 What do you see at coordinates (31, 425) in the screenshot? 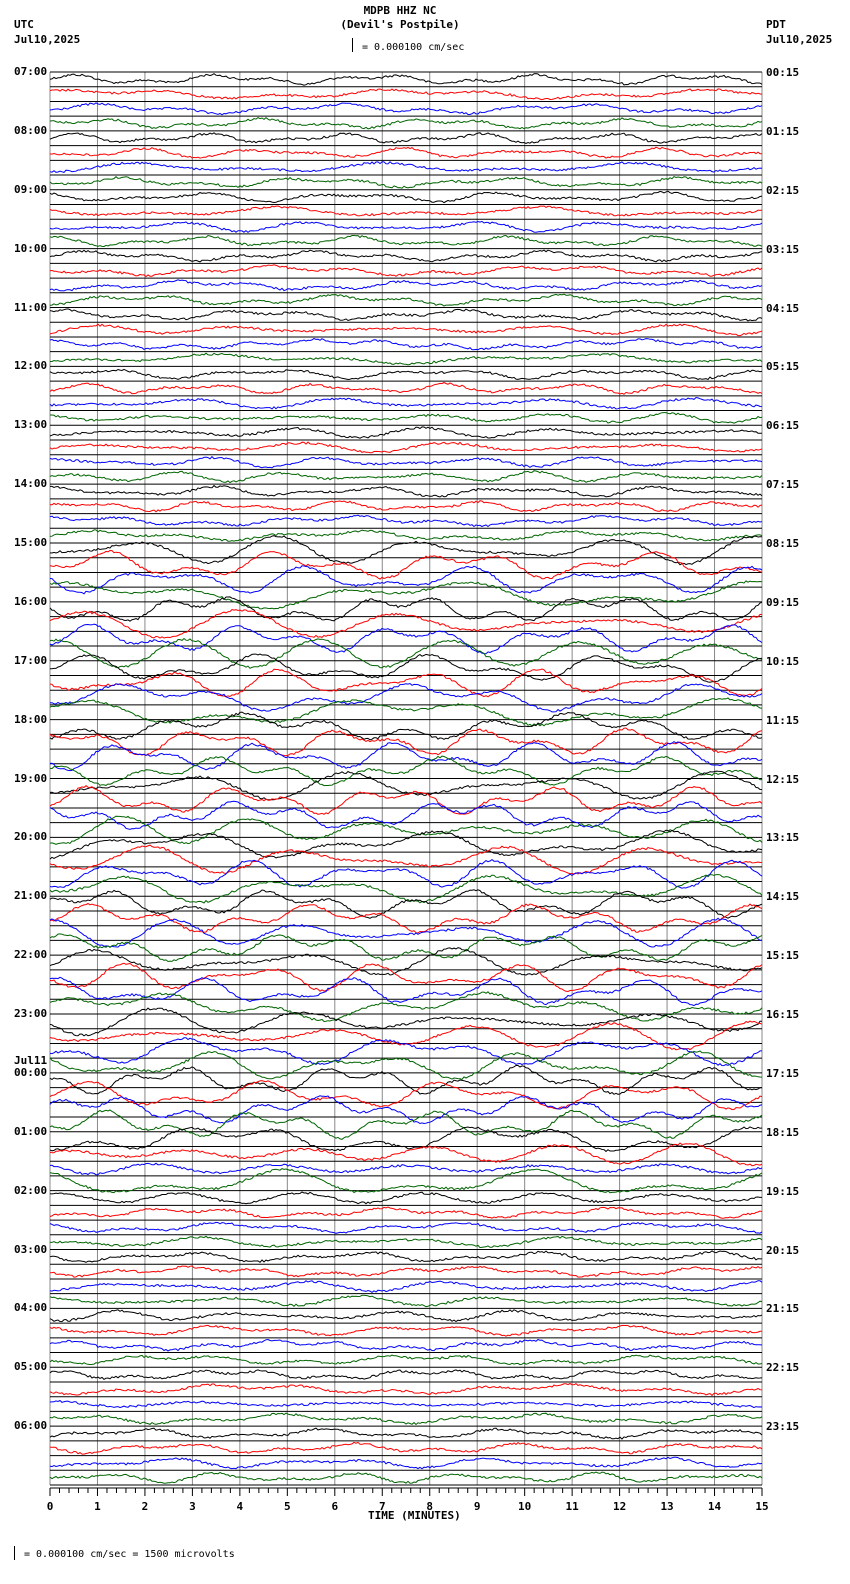
I see `utc-hour-label: 13:00` at bounding box center [31, 425].